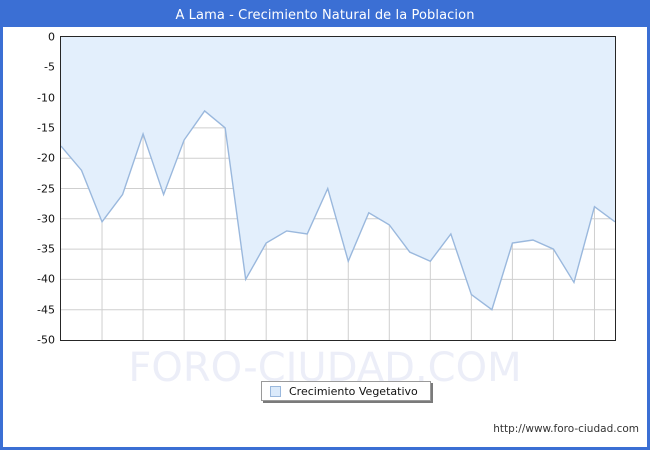 This screenshot has width=650, height=450. What do you see at coordinates (29, 187) in the screenshot?
I see `y-axis-labels: 0 -5 -10 -15 -20 -25 -30 -35 -40 -45 -50` at bounding box center [29, 187].